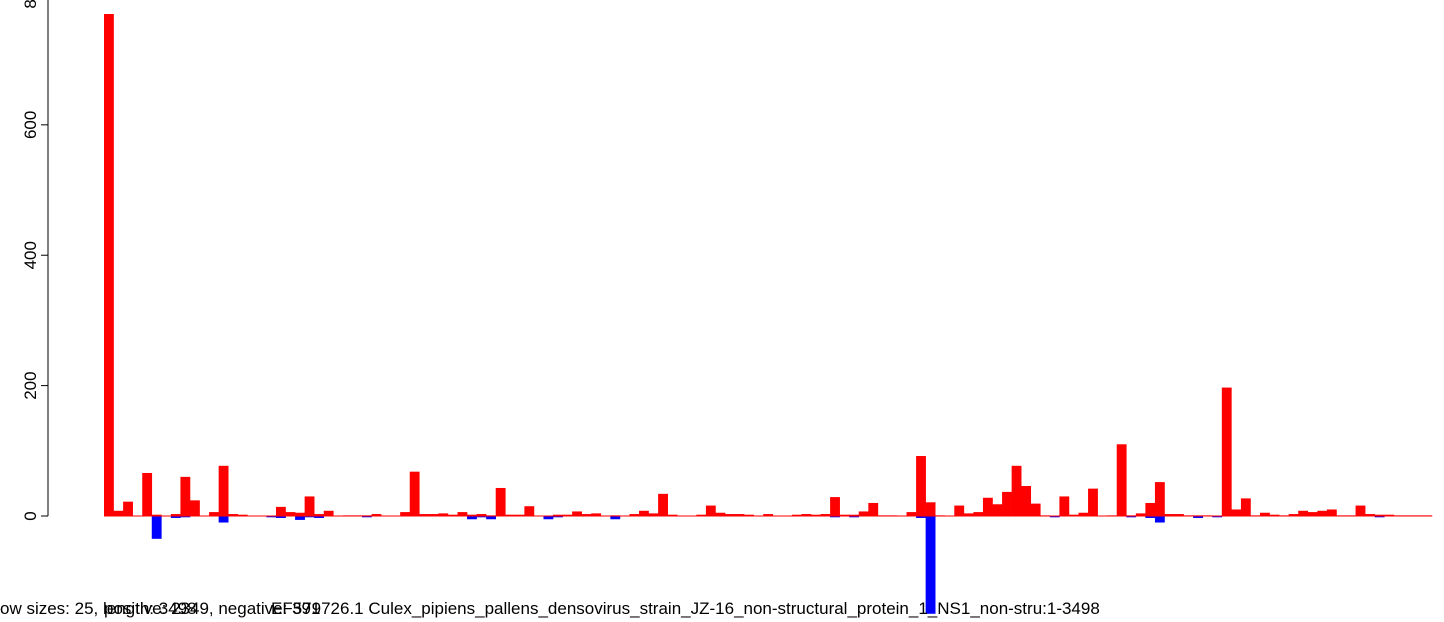 This screenshot has height=622, width=1444. What do you see at coordinates (30, 515) in the screenshot?
I see `y-tick-label-0: 0` at bounding box center [30, 515].